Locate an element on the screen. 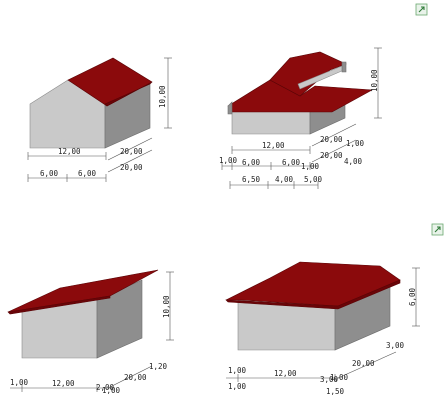 This screenshot has width=447, height=396. dim-overhang-right: 1,00 is located at coordinates (310, 166).